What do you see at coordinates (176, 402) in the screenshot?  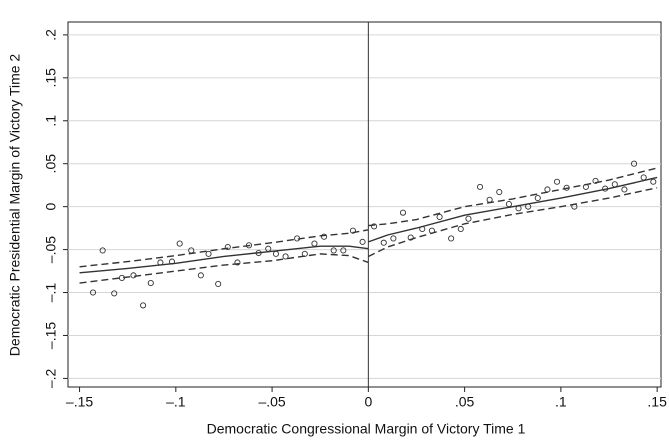 I see `x-tick-label: –.1` at bounding box center [176, 402].